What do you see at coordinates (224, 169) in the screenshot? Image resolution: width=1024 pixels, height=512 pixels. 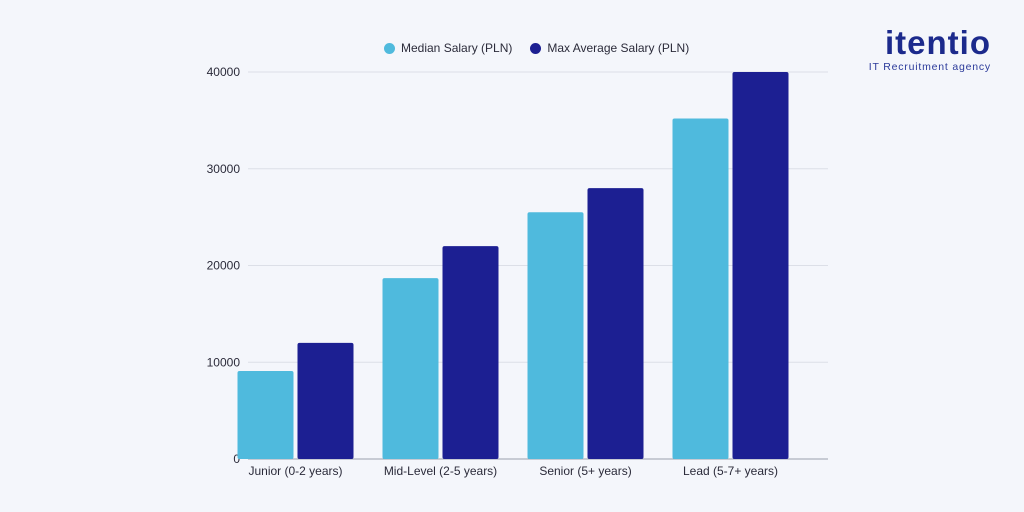 I see `y-tick-label: 30000` at bounding box center [224, 169].